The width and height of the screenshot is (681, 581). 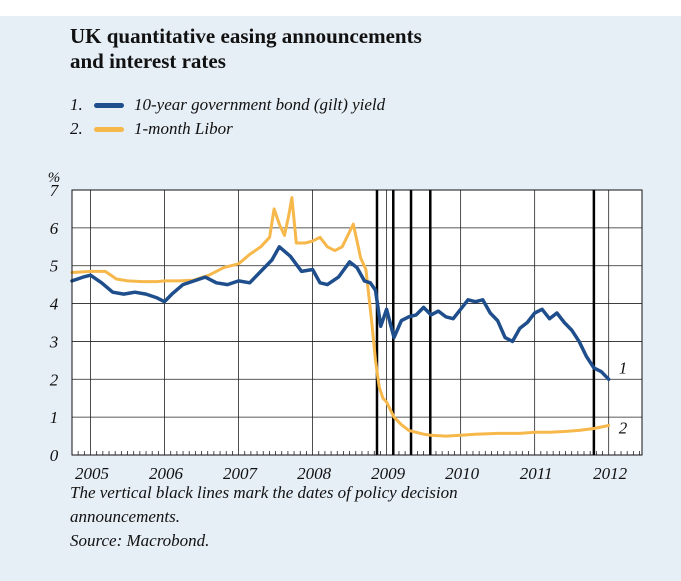 What do you see at coordinates (54, 228) in the screenshot?
I see `y-tick-label: 6` at bounding box center [54, 228].